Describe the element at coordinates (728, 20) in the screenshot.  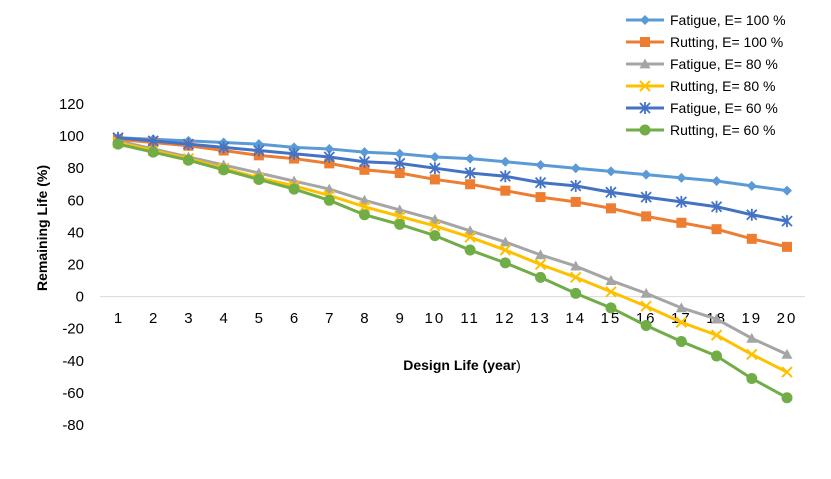
I see `legend-label: Fatigue, E= 100 %` at that location.